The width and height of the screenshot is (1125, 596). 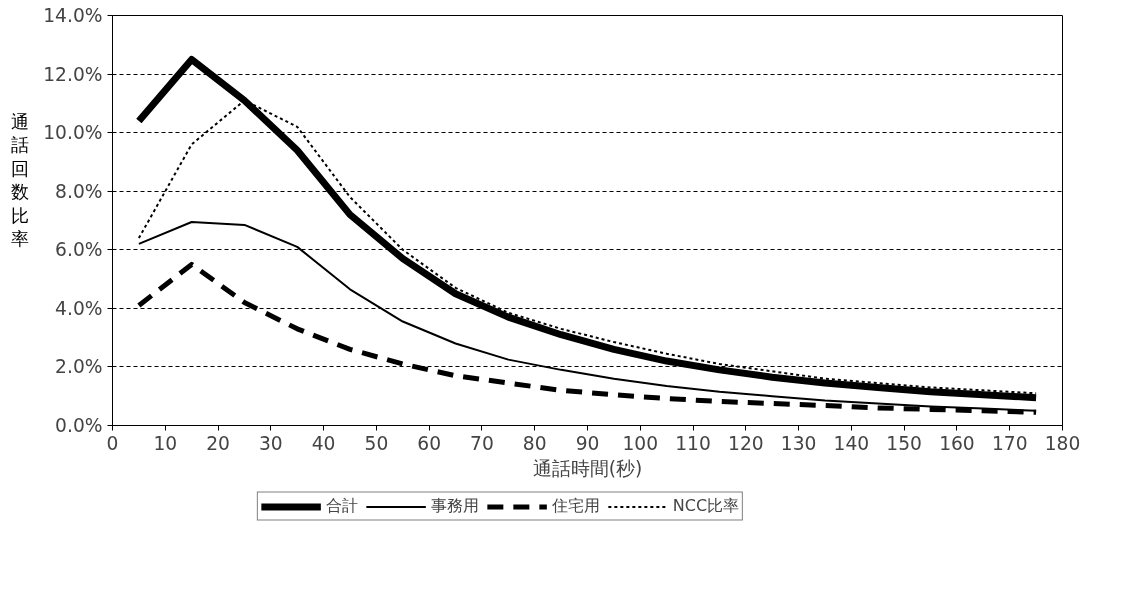 I want to click on y-tick-label: 6.0%, so click(x=79, y=250).